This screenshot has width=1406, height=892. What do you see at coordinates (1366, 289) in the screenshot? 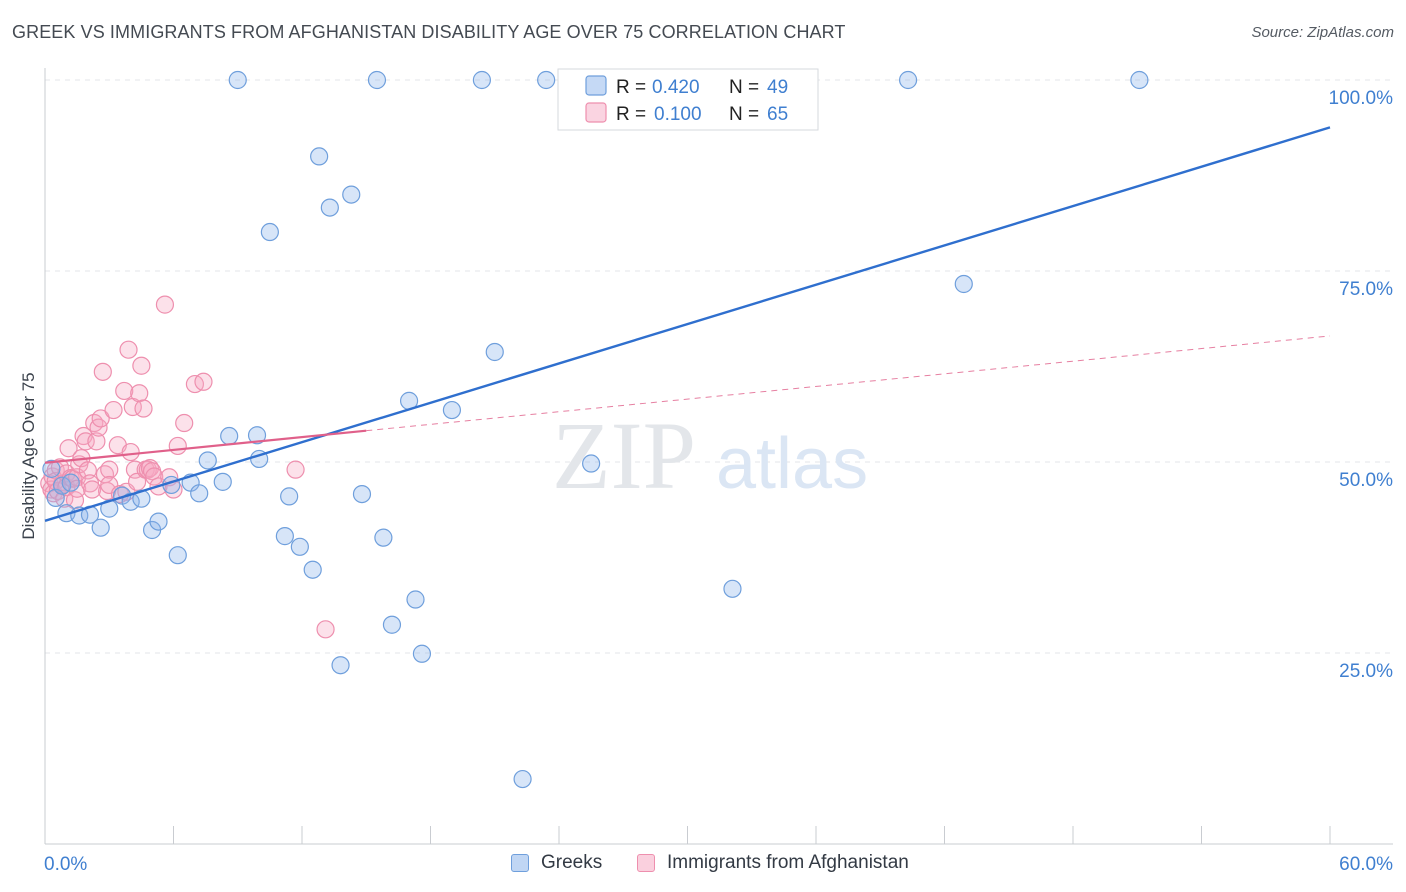
I see `y-tick-label: 75.0%` at bounding box center [1366, 289].